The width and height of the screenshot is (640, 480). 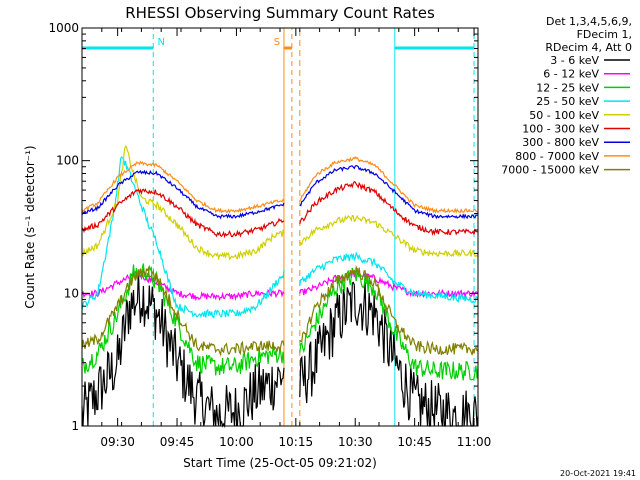 What do you see at coordinates (560, 142) in the screenshot?
I see `legend-entry-label: 300 - 800 keV` at bounding box center [560, 142].